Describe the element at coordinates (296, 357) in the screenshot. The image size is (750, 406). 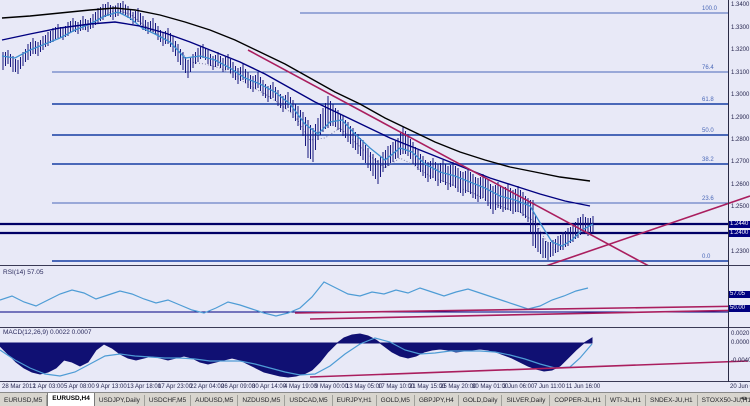
I see `macd-signal-line` at that location.